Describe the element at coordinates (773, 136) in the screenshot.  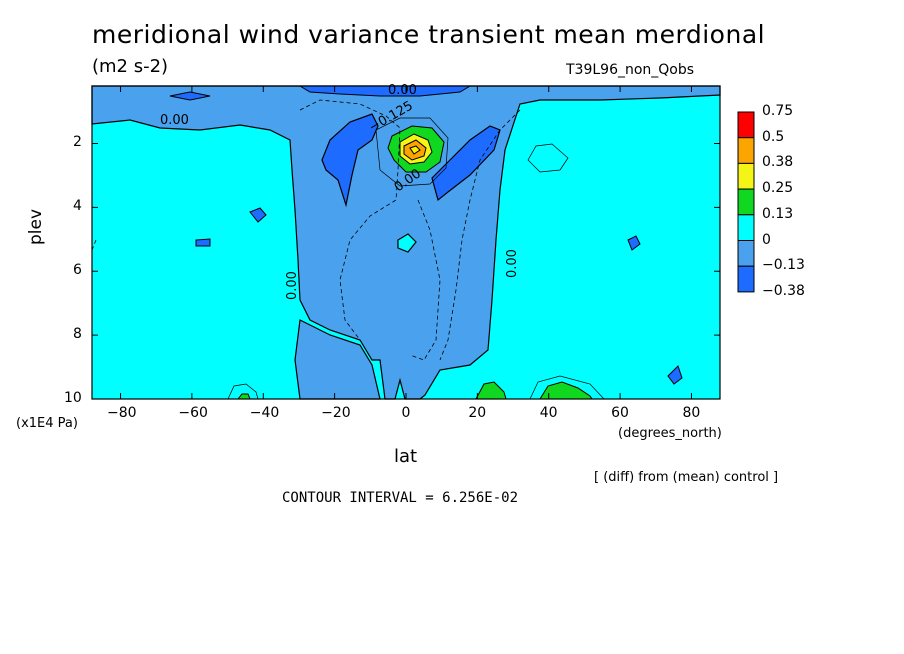
I see `legend-label: 0.5` at that location.